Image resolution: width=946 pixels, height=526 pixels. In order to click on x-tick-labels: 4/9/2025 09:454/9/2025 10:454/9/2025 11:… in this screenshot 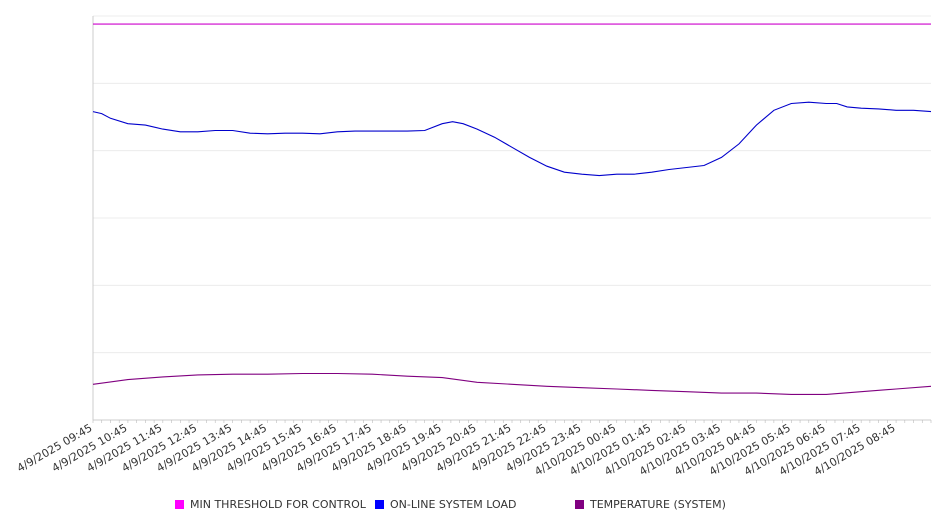, I will do `click(456, 449)`.